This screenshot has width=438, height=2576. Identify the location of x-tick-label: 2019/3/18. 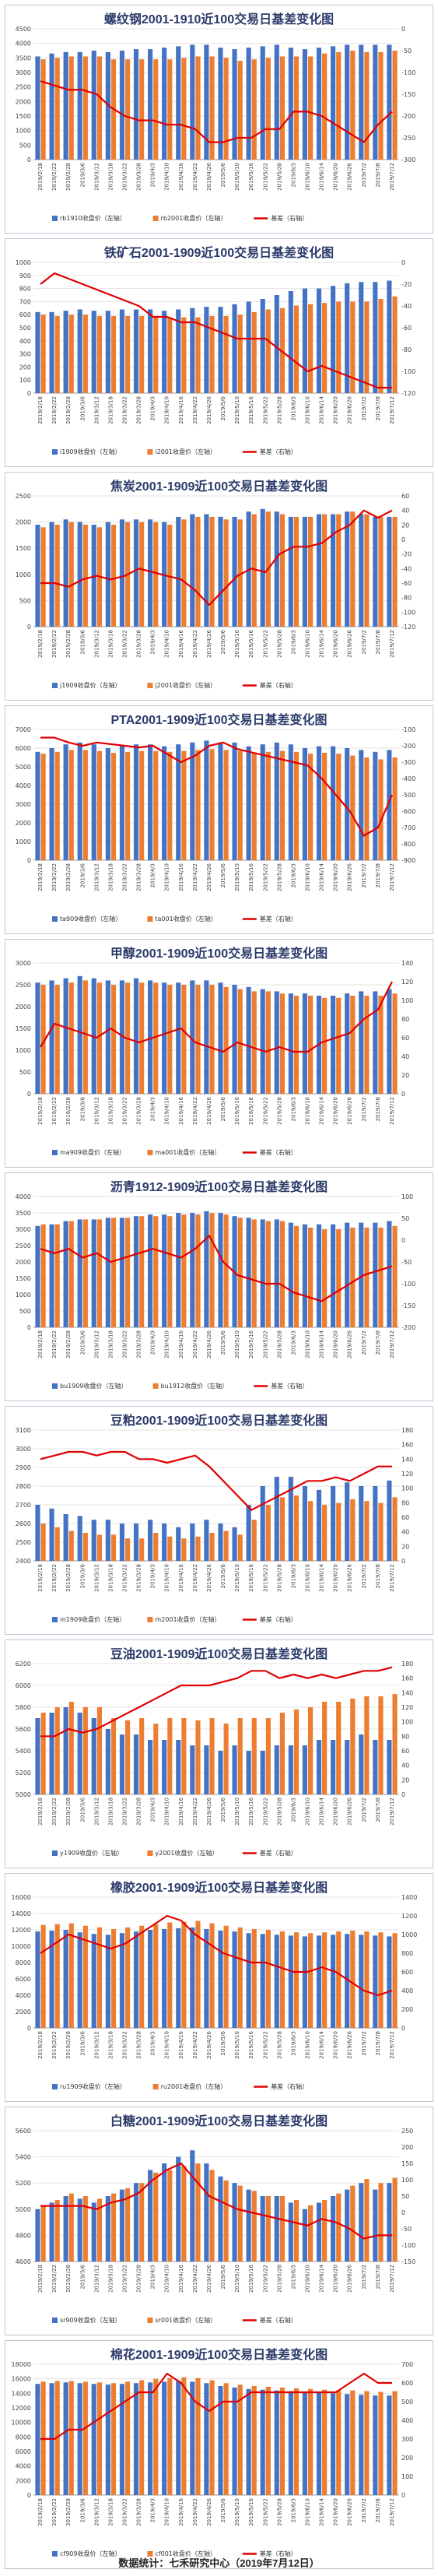
(110, 2512).